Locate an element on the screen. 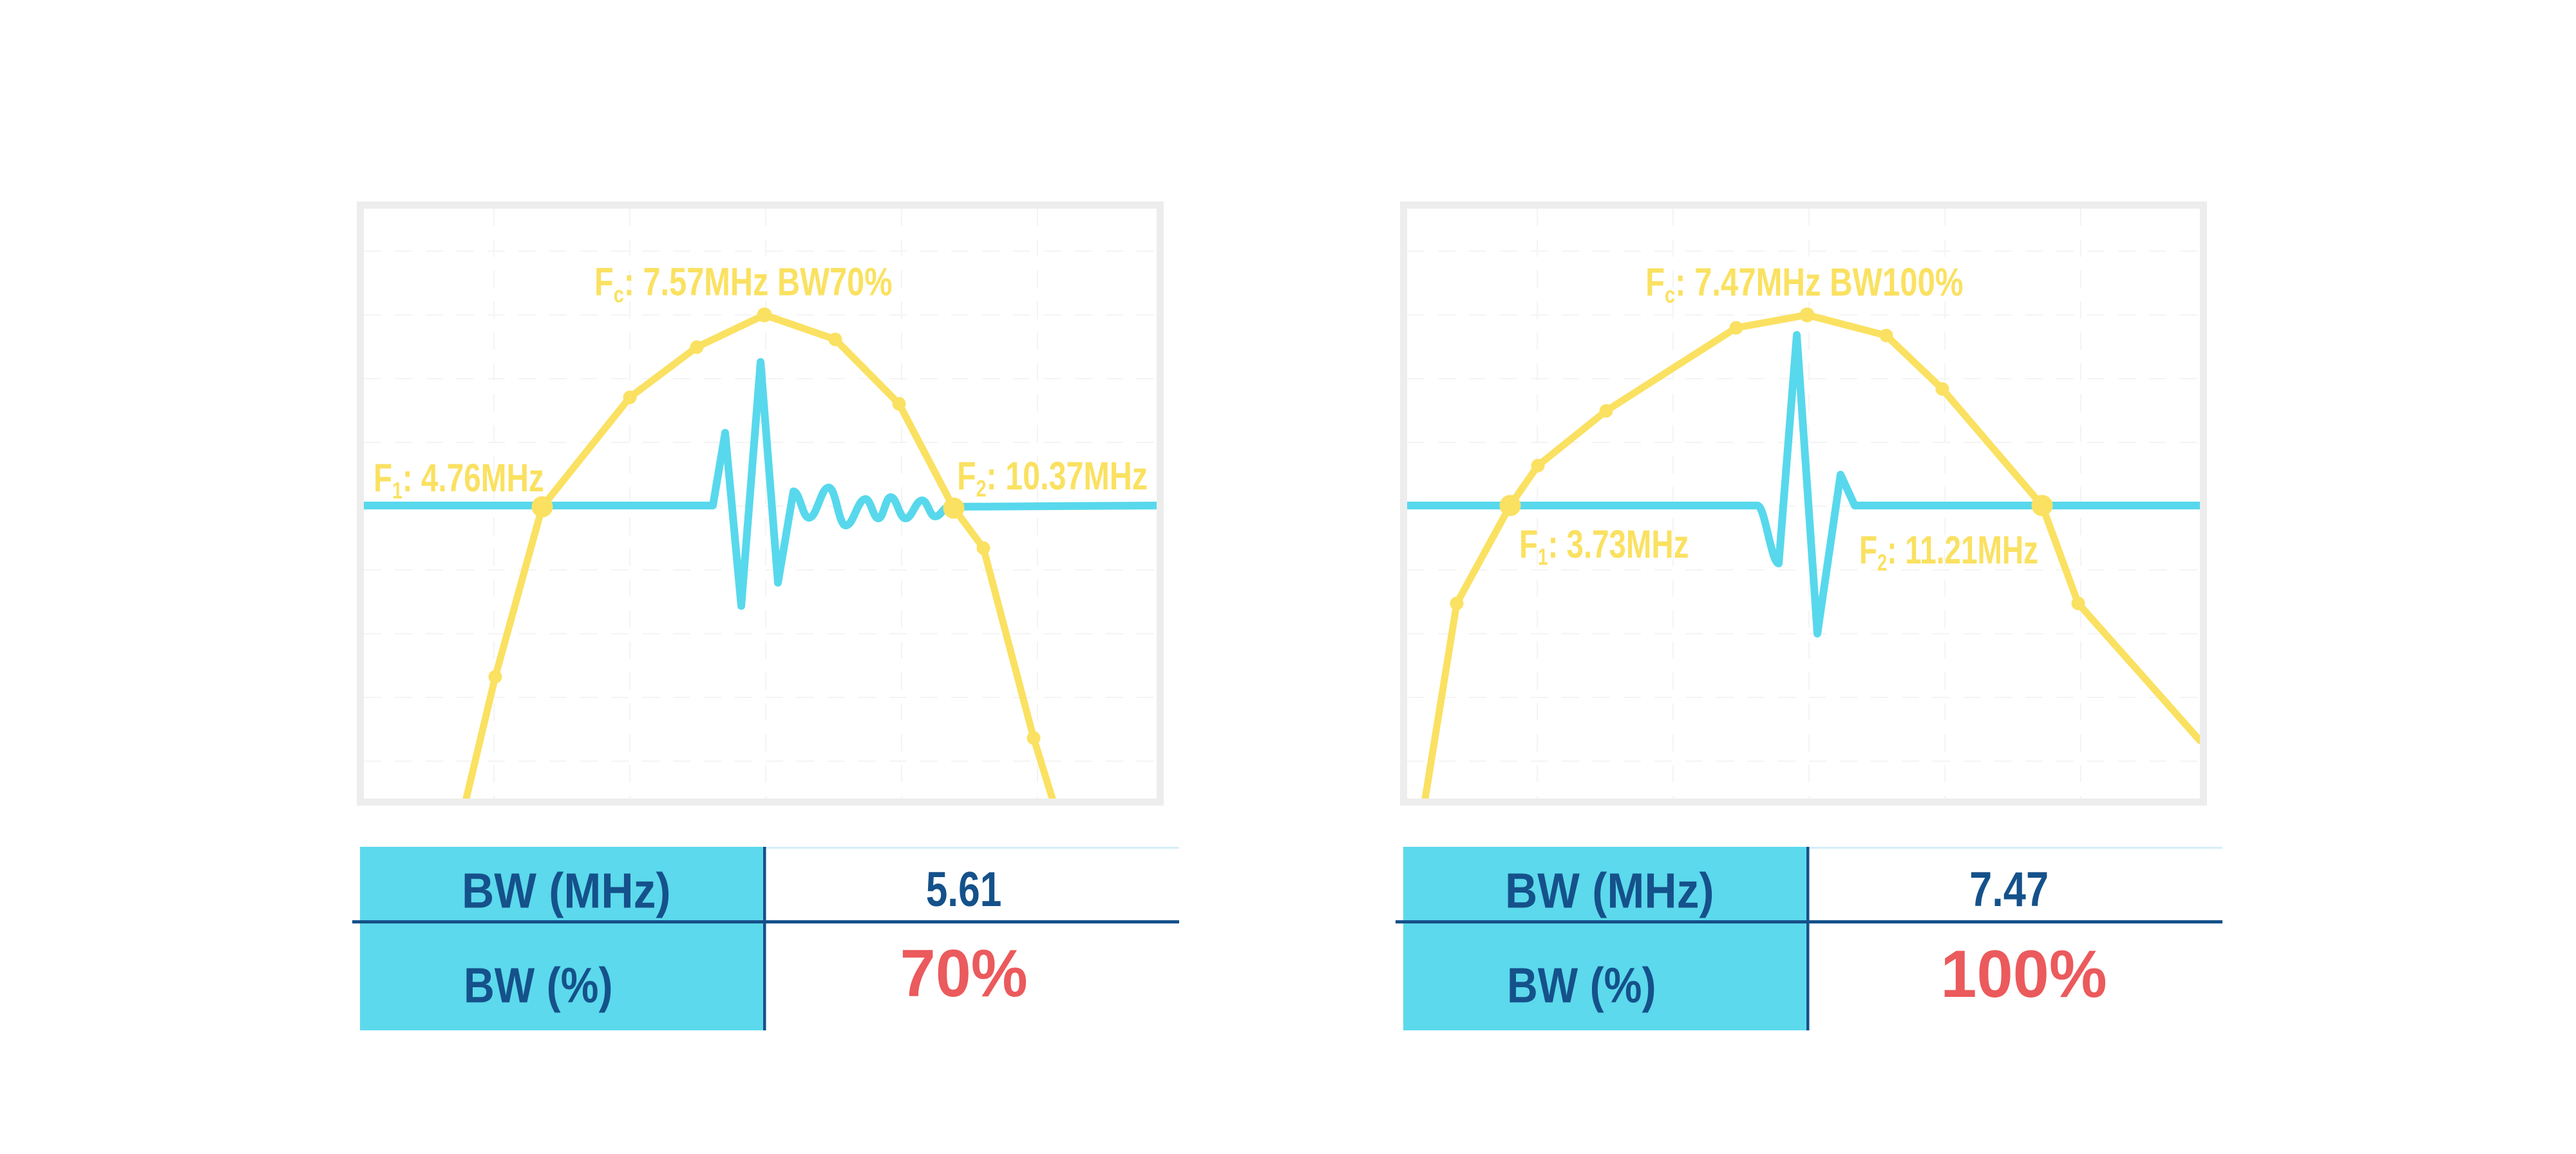  svg-text: F1: 3.73MHz is located at coordinates (1604, 546).